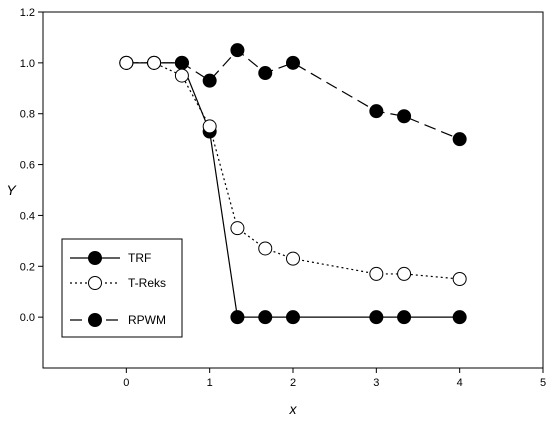 The height and width of the screenshot is (427, 550). I want to click on y-tick-label: 0.2, so click(27, 267).